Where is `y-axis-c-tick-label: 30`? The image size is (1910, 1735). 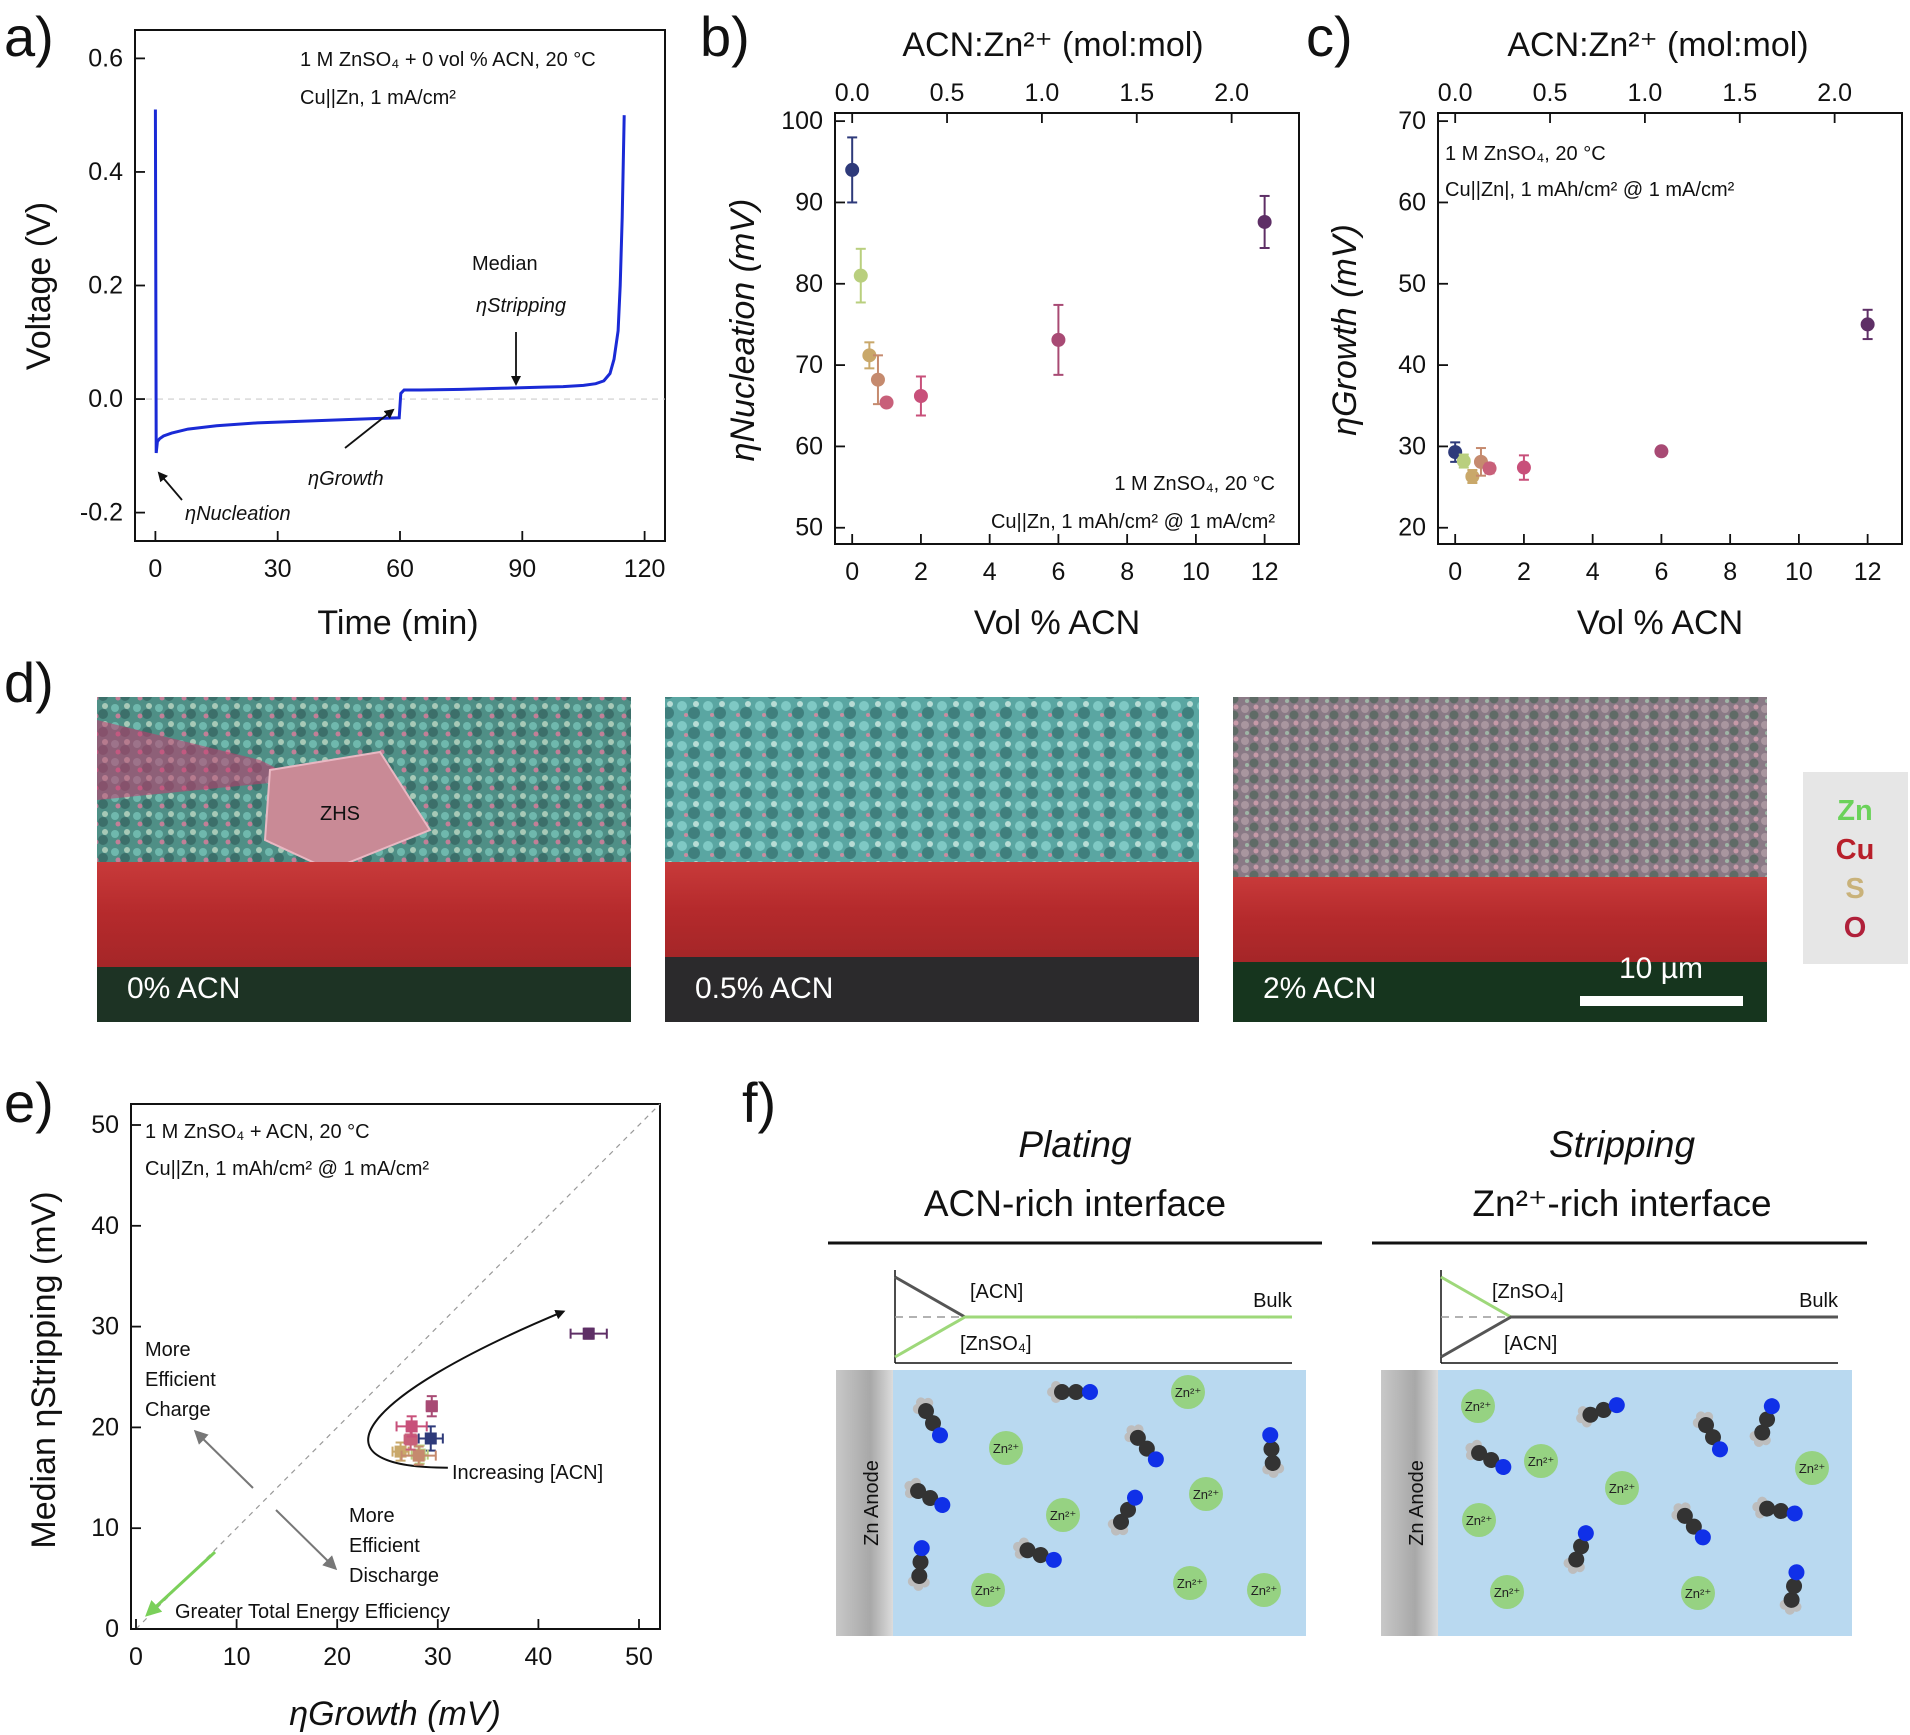 y-axis-c-tick-label: 30 is located at coordinates (1412, 446).